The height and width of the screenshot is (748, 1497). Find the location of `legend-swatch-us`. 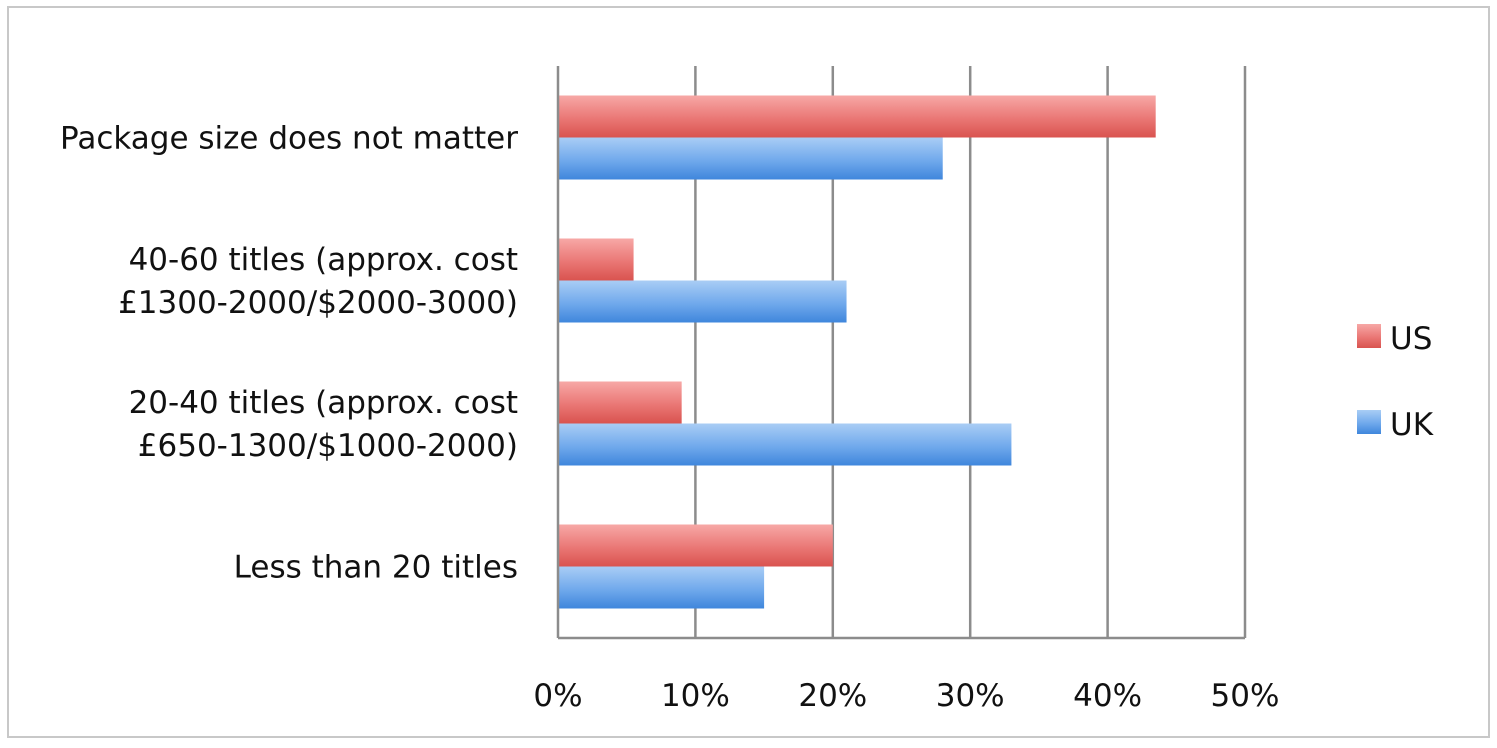

legend-swatch-us is located at coordinates (1369, 336).